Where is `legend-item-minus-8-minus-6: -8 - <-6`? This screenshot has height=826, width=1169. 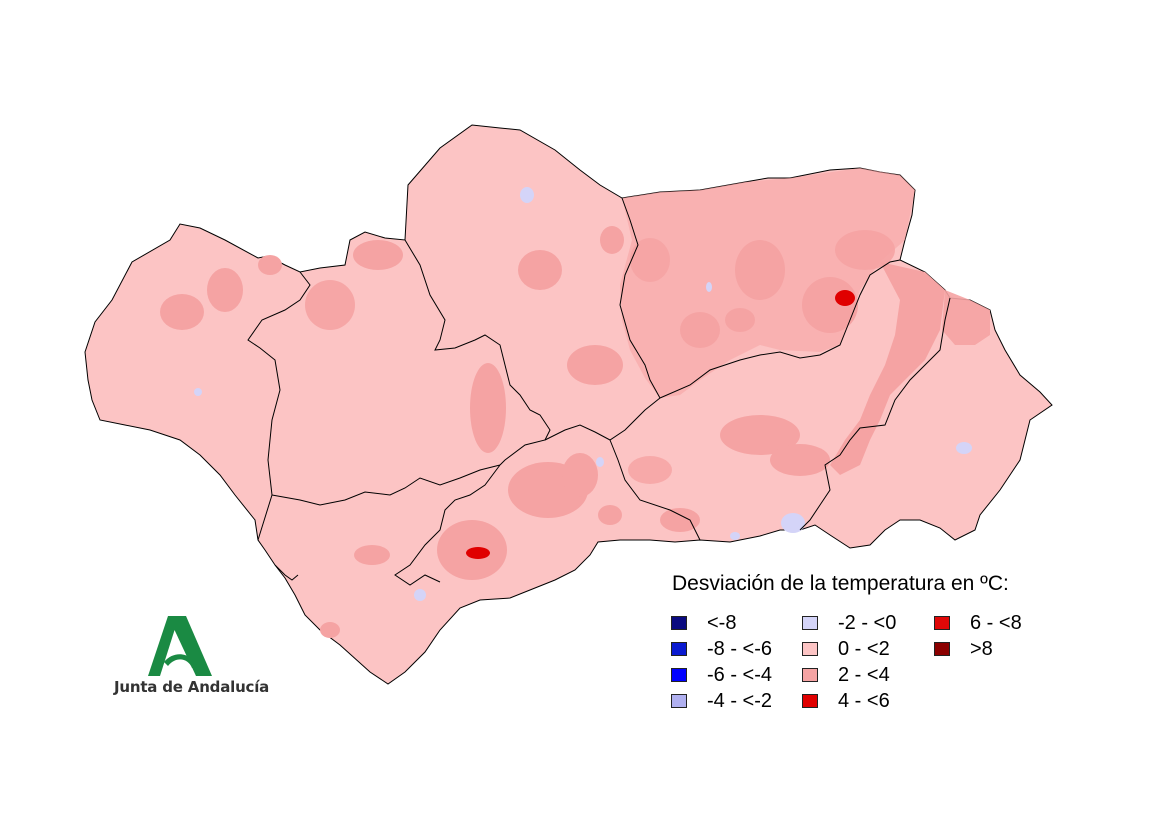
legend-item-minus-8-minus-6: -8 - <-6 is located at coordinates (721, 649).